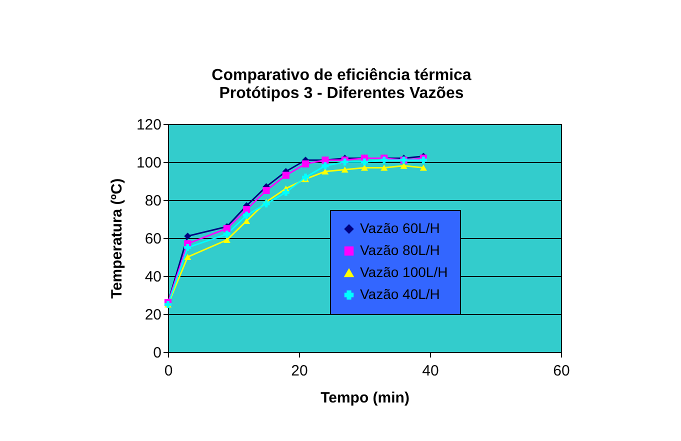 This screenshot has height=441, width=681. Describe the element at coordinates (400, 294) in the screenshot. I see `legend-label: Vazão 40L/H` at that location.